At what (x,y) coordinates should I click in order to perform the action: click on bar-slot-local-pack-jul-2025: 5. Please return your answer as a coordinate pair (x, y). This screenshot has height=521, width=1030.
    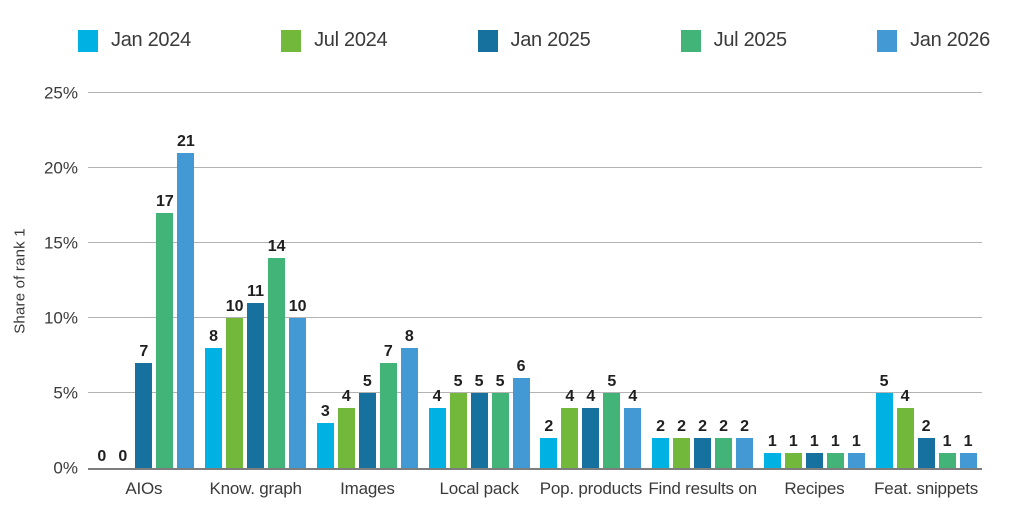
    Looking at the image, I should click on (500, 420).